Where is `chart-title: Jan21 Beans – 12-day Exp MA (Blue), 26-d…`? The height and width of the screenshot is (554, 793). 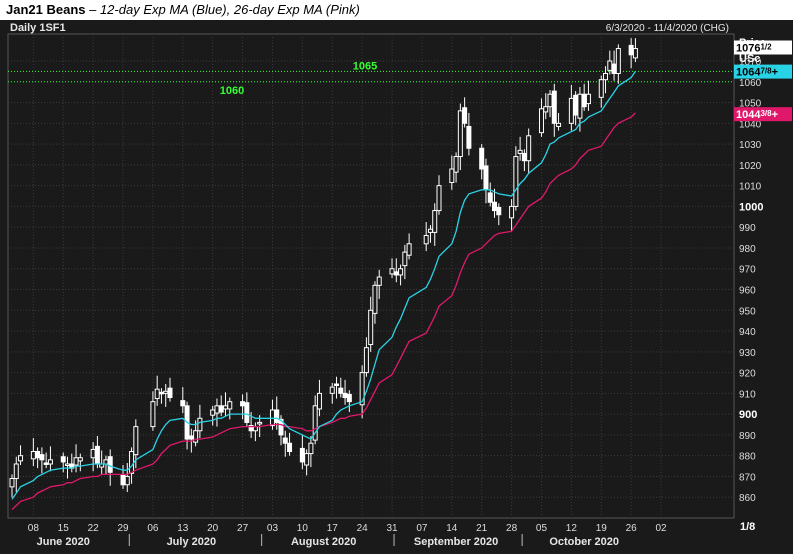
chart-title: Jan21 Beans – 12-day Exp MA (Blue), 26-d… is located at coordinates (183, 9).